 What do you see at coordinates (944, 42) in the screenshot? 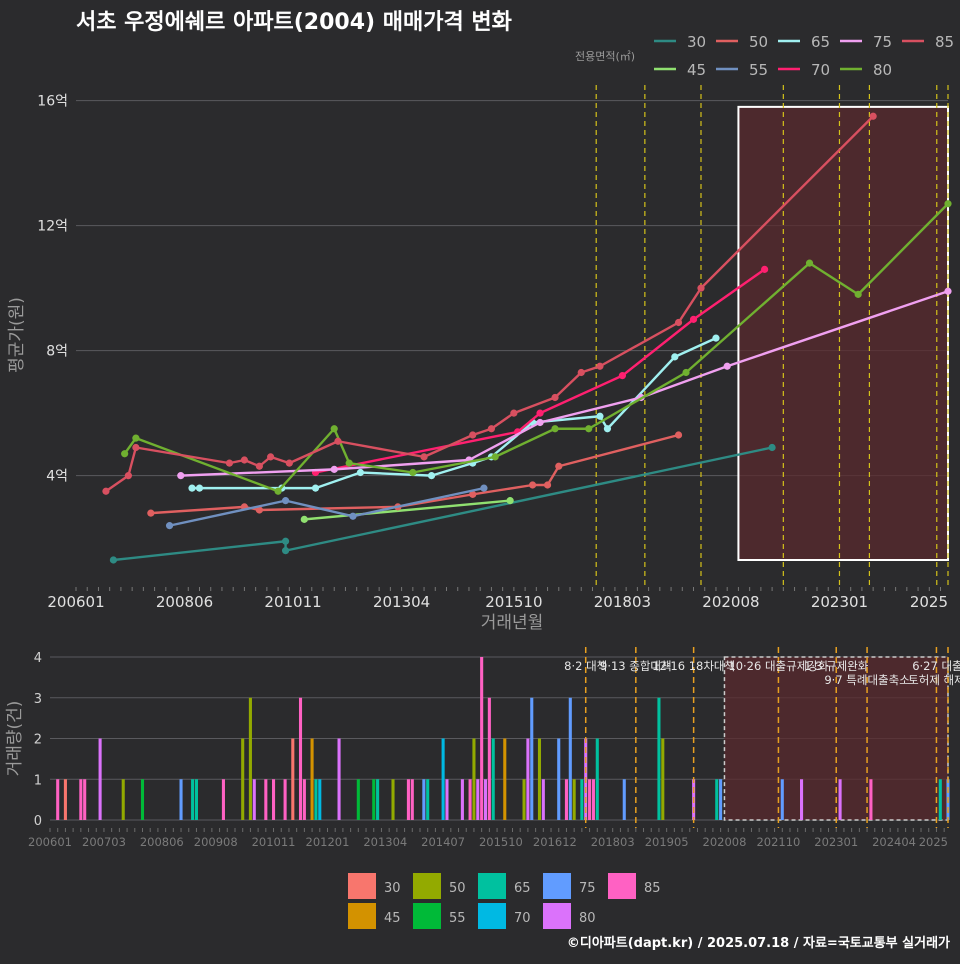
I see `legend-label-85: 85` at bounding box center [944, 42].